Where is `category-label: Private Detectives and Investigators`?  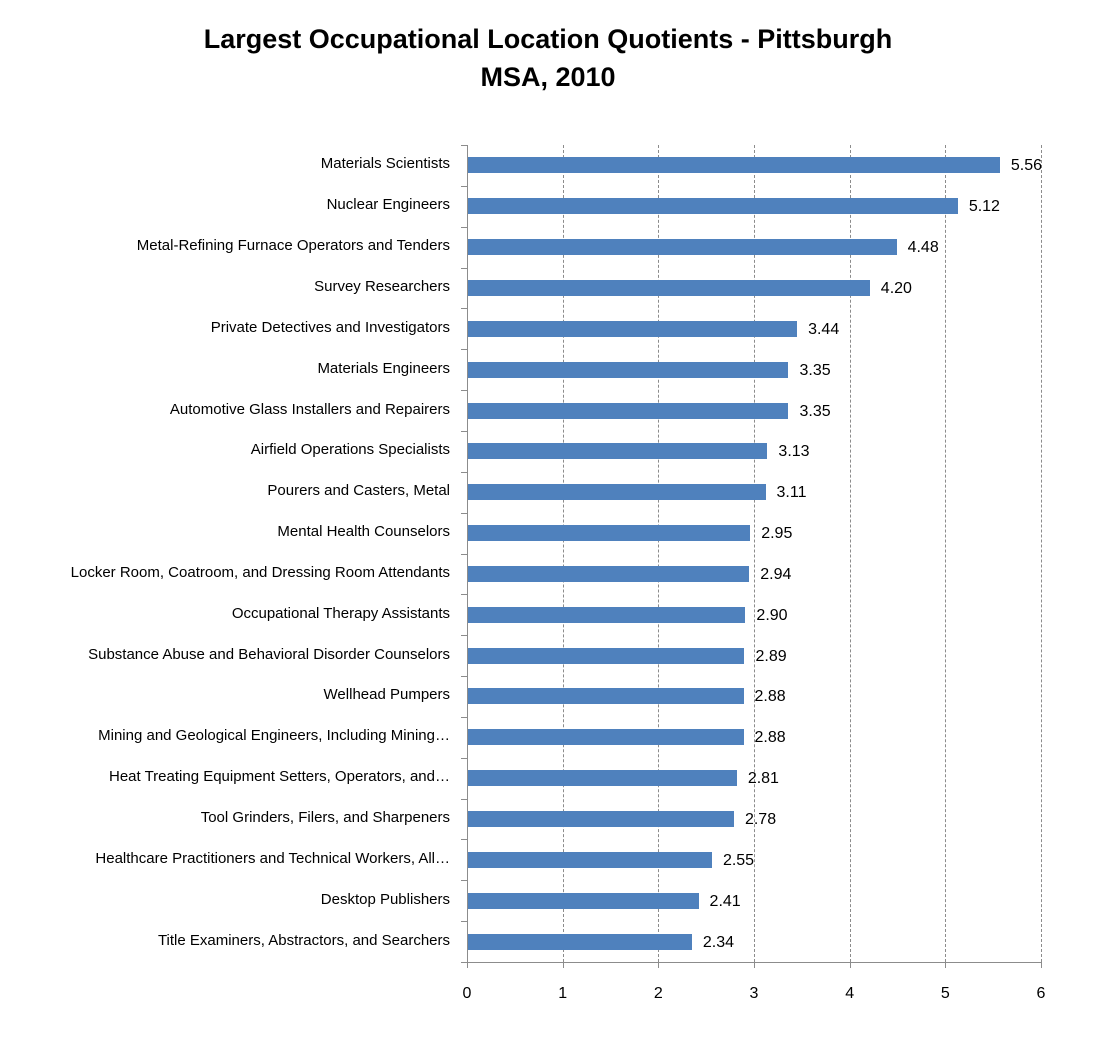
category-label: Private Detectives and Investigators is located at coordinates (330, 327).